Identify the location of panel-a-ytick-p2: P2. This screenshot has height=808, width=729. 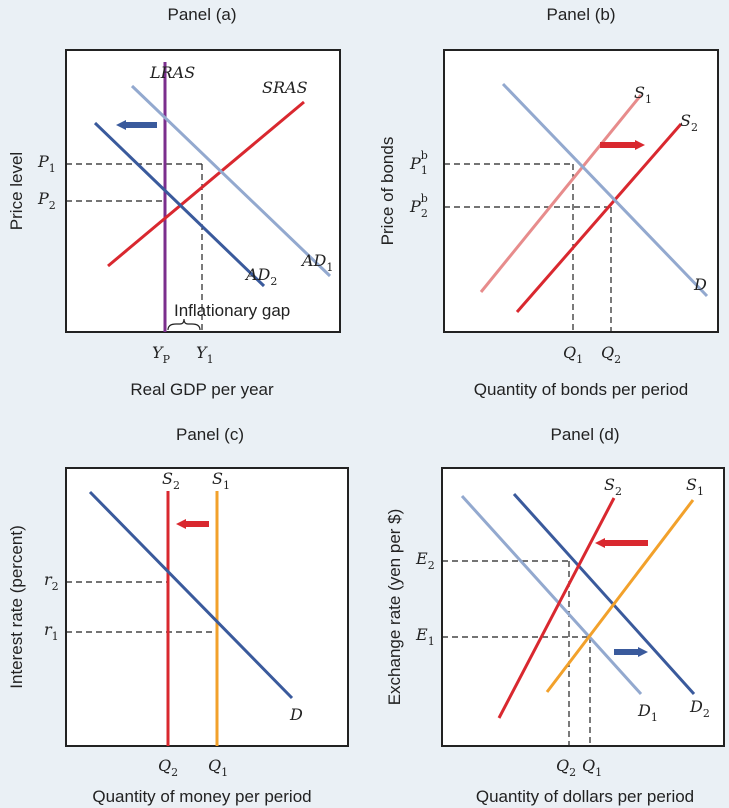
(46, 200).